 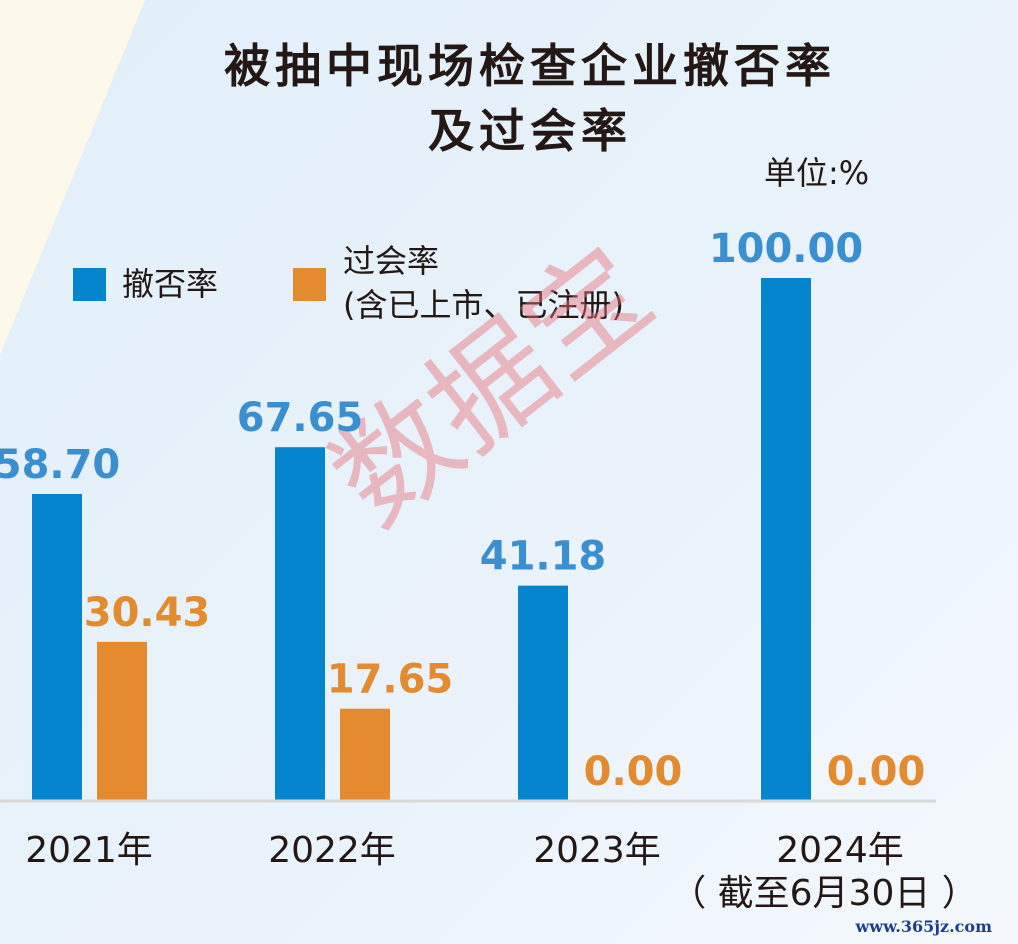 What do you see at coordinates (309, 284) in the screenshot?
I see `legend-swatch-pass-rate` at bounding box center [309, 284].